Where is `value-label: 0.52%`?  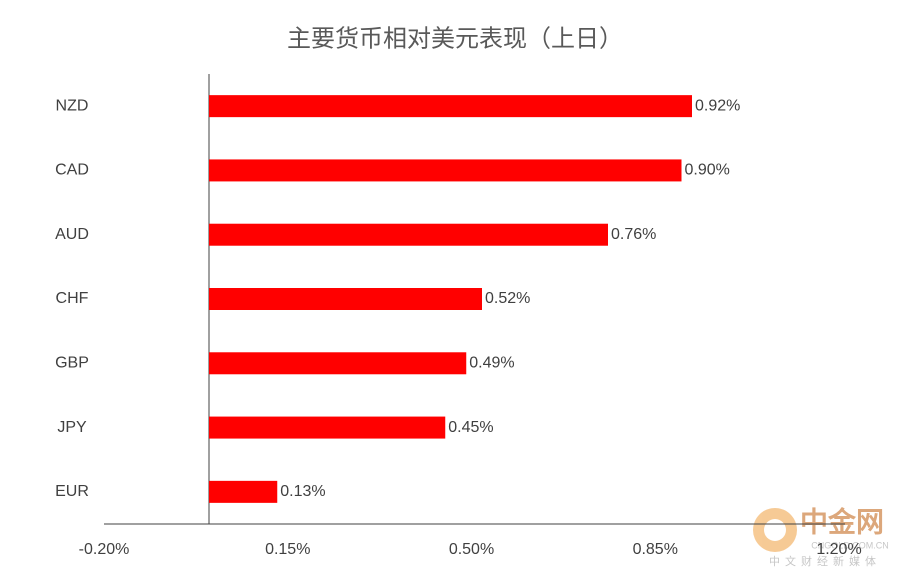 value-label: 0.52% is located at coordinates (507, 298).